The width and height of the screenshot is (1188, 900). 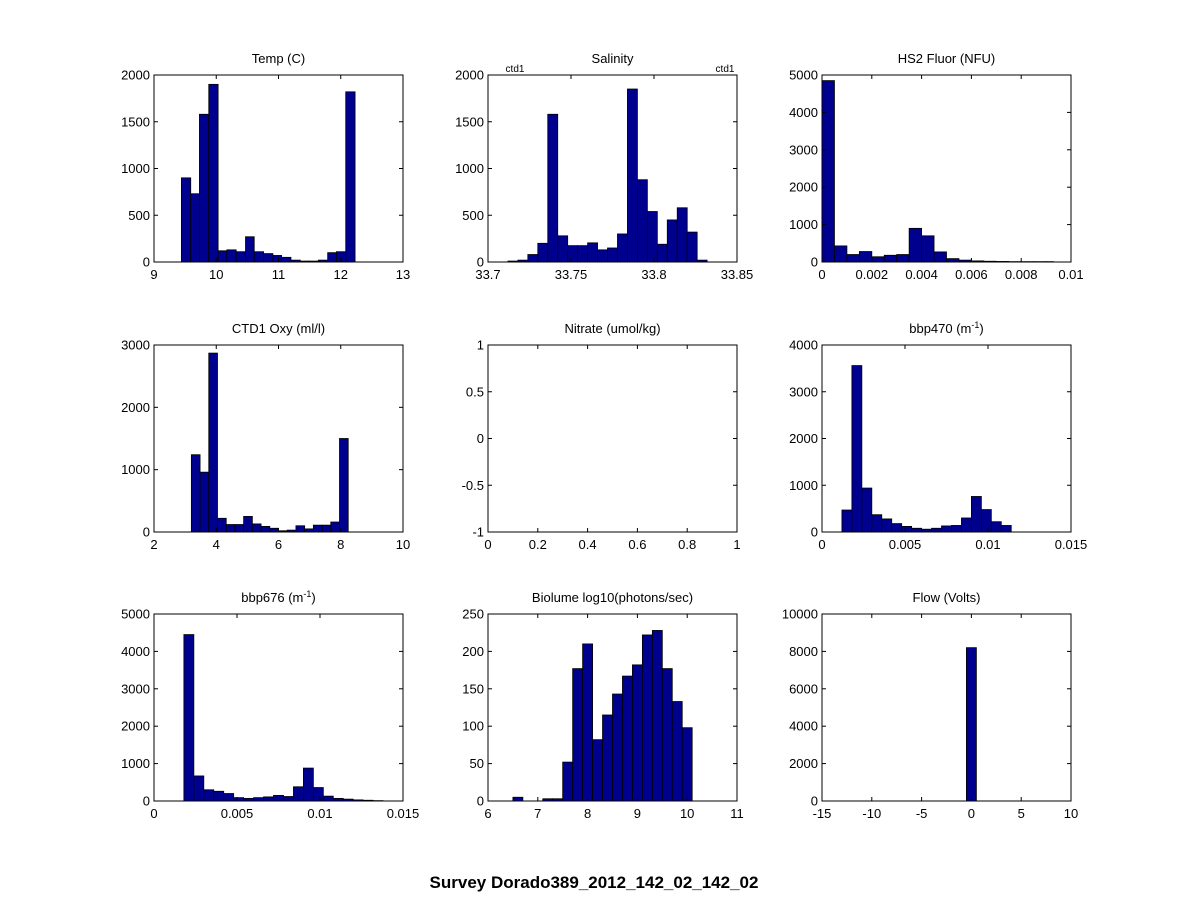 What do you see at coordinates (871, 813) in the screenshot?
I see `x-tick-label: -10` at bounding box center [871, 813].